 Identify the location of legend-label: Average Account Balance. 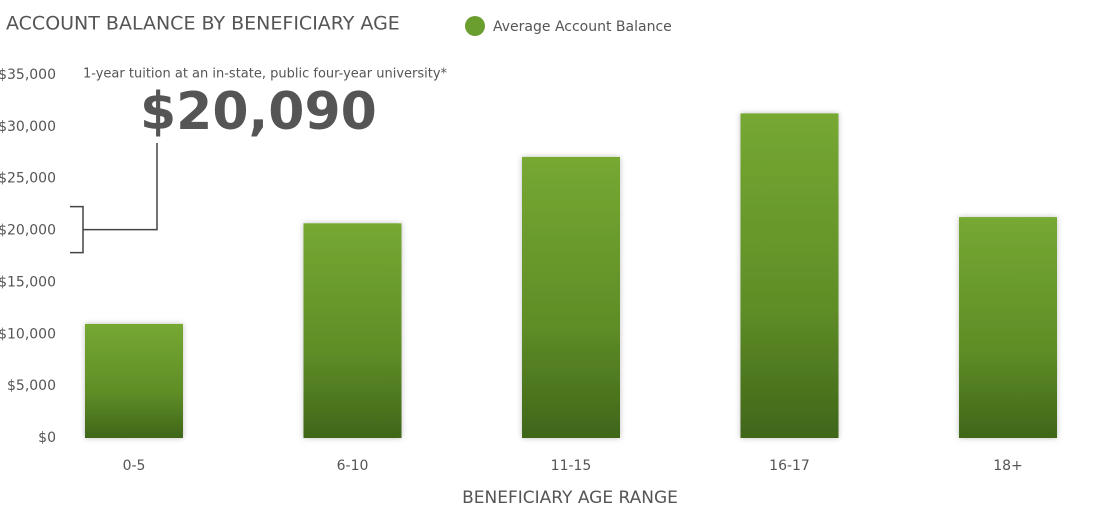
(582, 27).